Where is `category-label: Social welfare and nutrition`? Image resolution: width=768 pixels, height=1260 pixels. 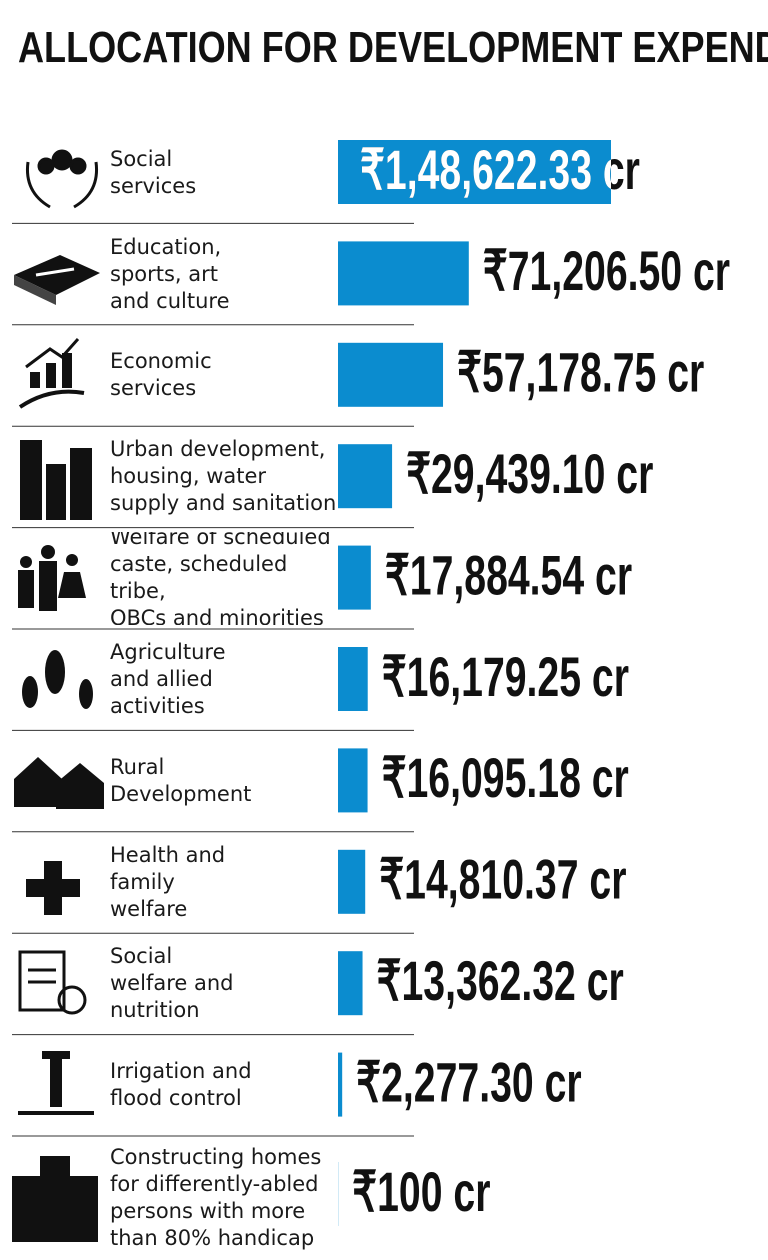 category-label: Social welfare and nutrition is located at coordinates (172, 983).